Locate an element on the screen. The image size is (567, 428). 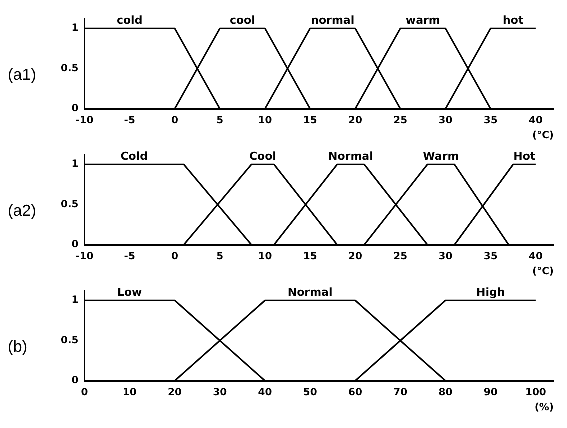
series-label: Hot is located at coordinates (525, 156).